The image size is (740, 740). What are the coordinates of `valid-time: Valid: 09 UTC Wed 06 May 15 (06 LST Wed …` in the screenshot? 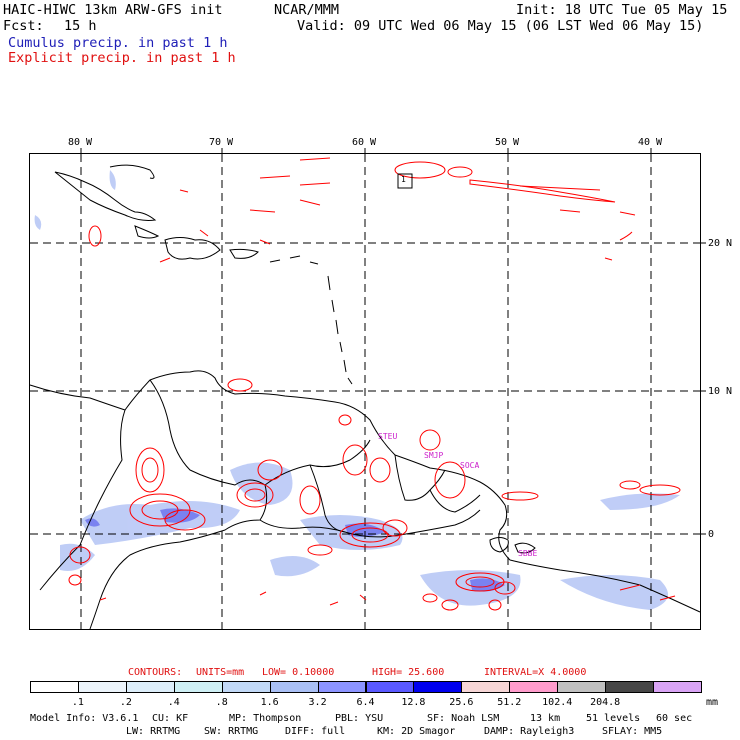 It's located at (500, 26).